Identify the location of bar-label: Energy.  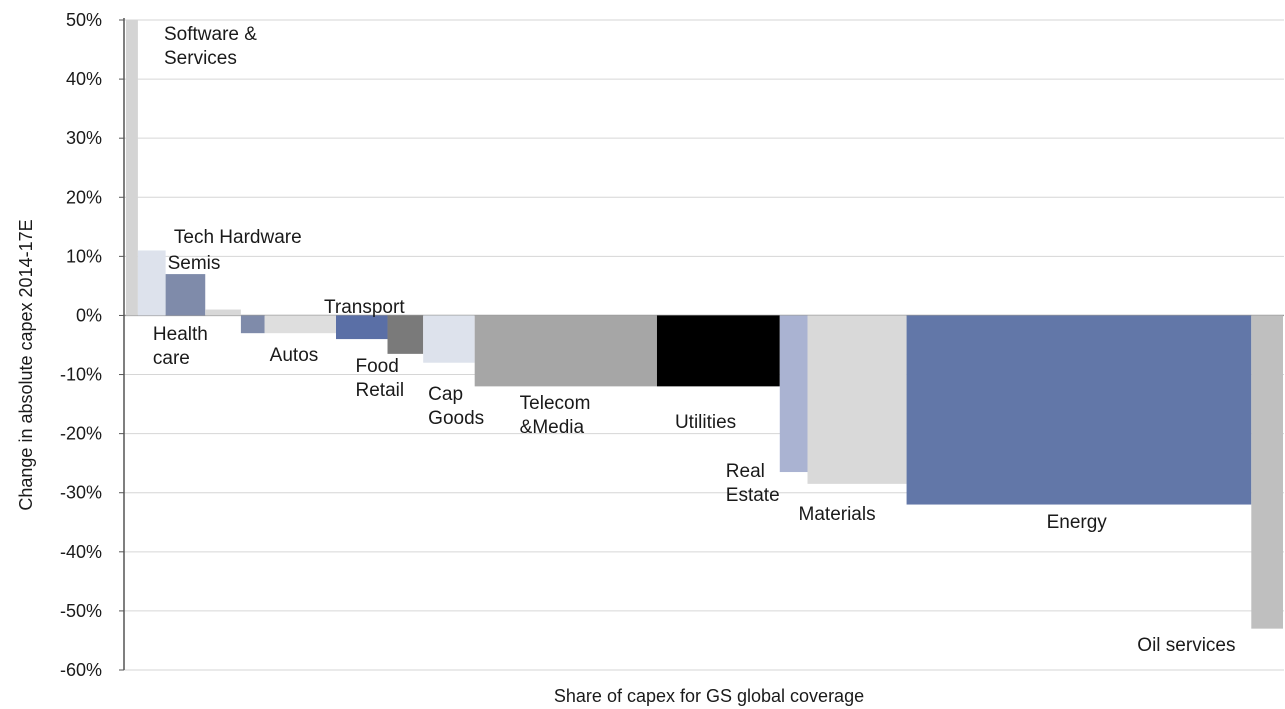
(1077, 522).